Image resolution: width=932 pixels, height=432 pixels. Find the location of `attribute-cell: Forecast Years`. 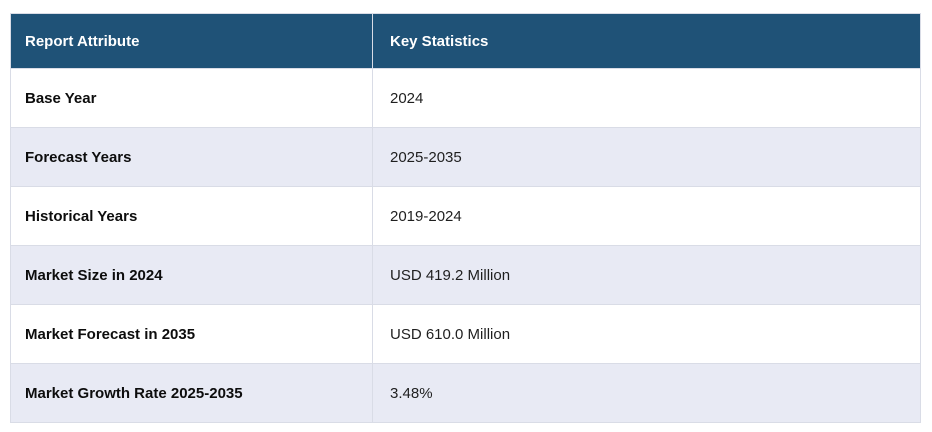

attribute-cell: Forecast Years is located at coordinates (191, 157).